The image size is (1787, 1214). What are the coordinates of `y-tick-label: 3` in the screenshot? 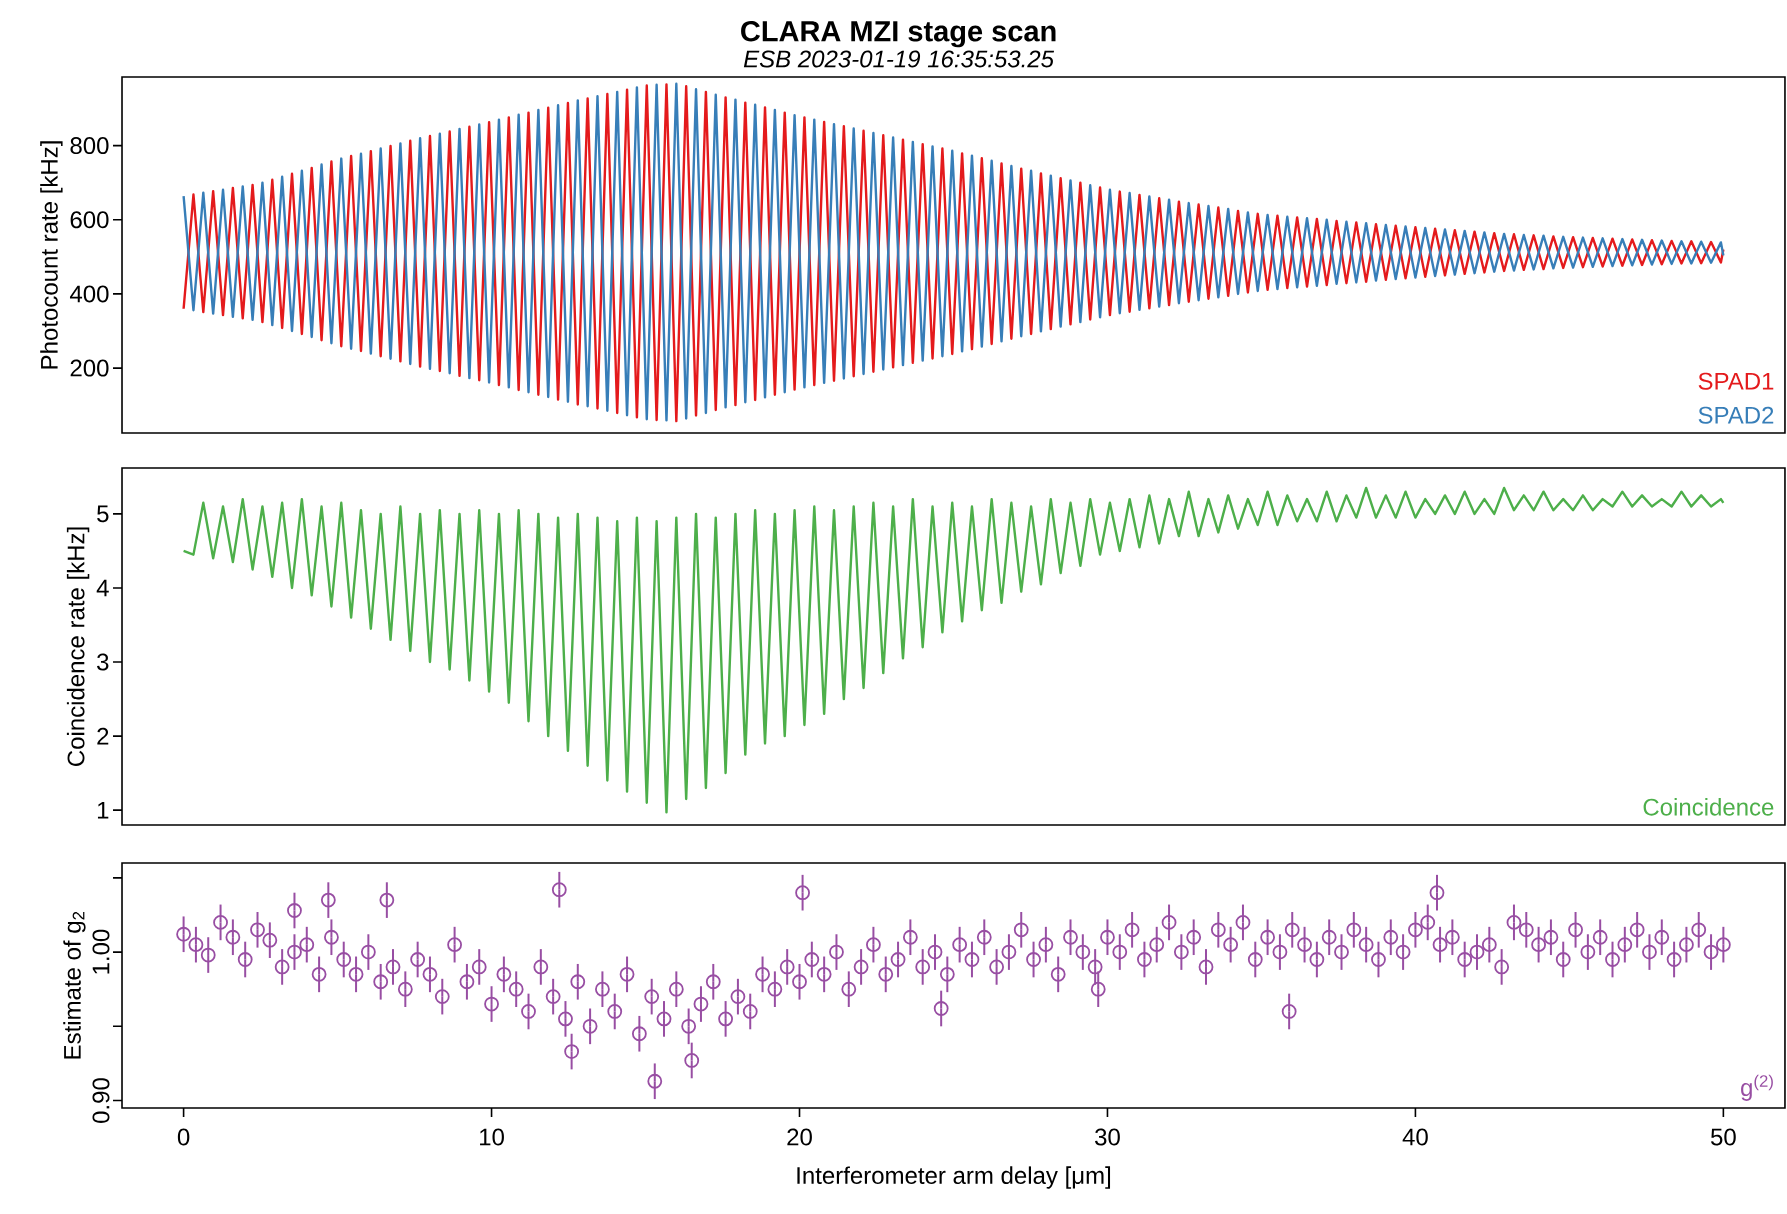 It's located at (103, 662).